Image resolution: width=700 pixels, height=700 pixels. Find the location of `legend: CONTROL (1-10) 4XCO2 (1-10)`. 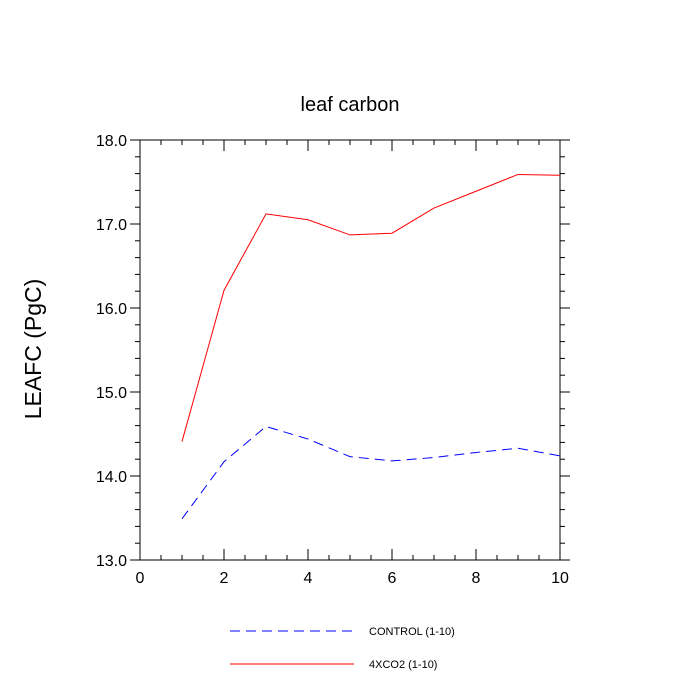

legend: CONTROL (1-10) 4XCO2 (1-10) is located at coordinates (342, 648).